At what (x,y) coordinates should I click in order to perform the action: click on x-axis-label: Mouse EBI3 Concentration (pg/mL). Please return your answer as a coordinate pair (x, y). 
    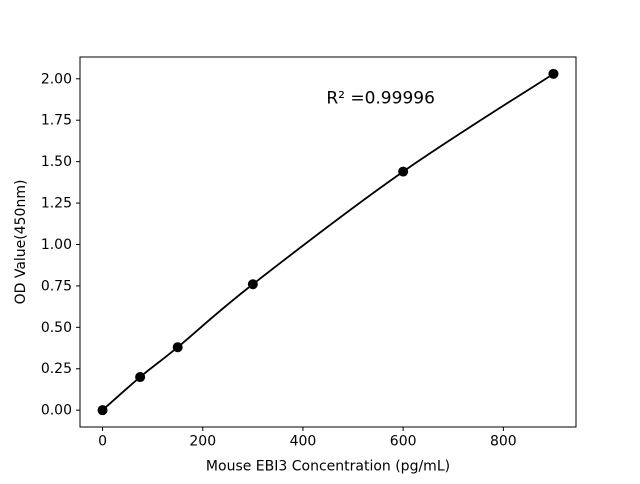
    Looking at the image, I should click on (328, 467).